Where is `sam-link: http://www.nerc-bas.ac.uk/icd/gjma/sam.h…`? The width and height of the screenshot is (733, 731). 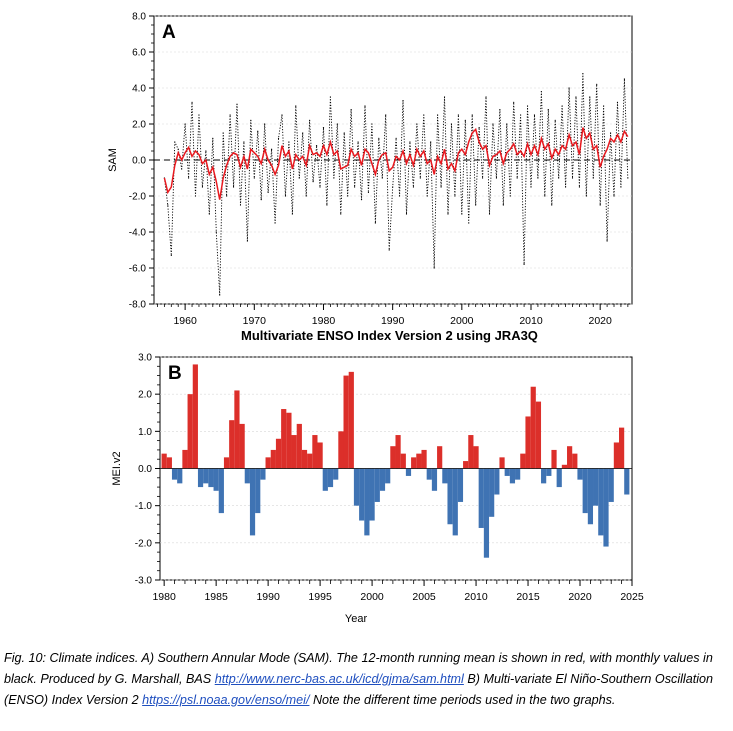
sam-link: http://www.nerc-bas.ac.uk/icd/gjma/sam.h… is located at coordinates (339, 679).